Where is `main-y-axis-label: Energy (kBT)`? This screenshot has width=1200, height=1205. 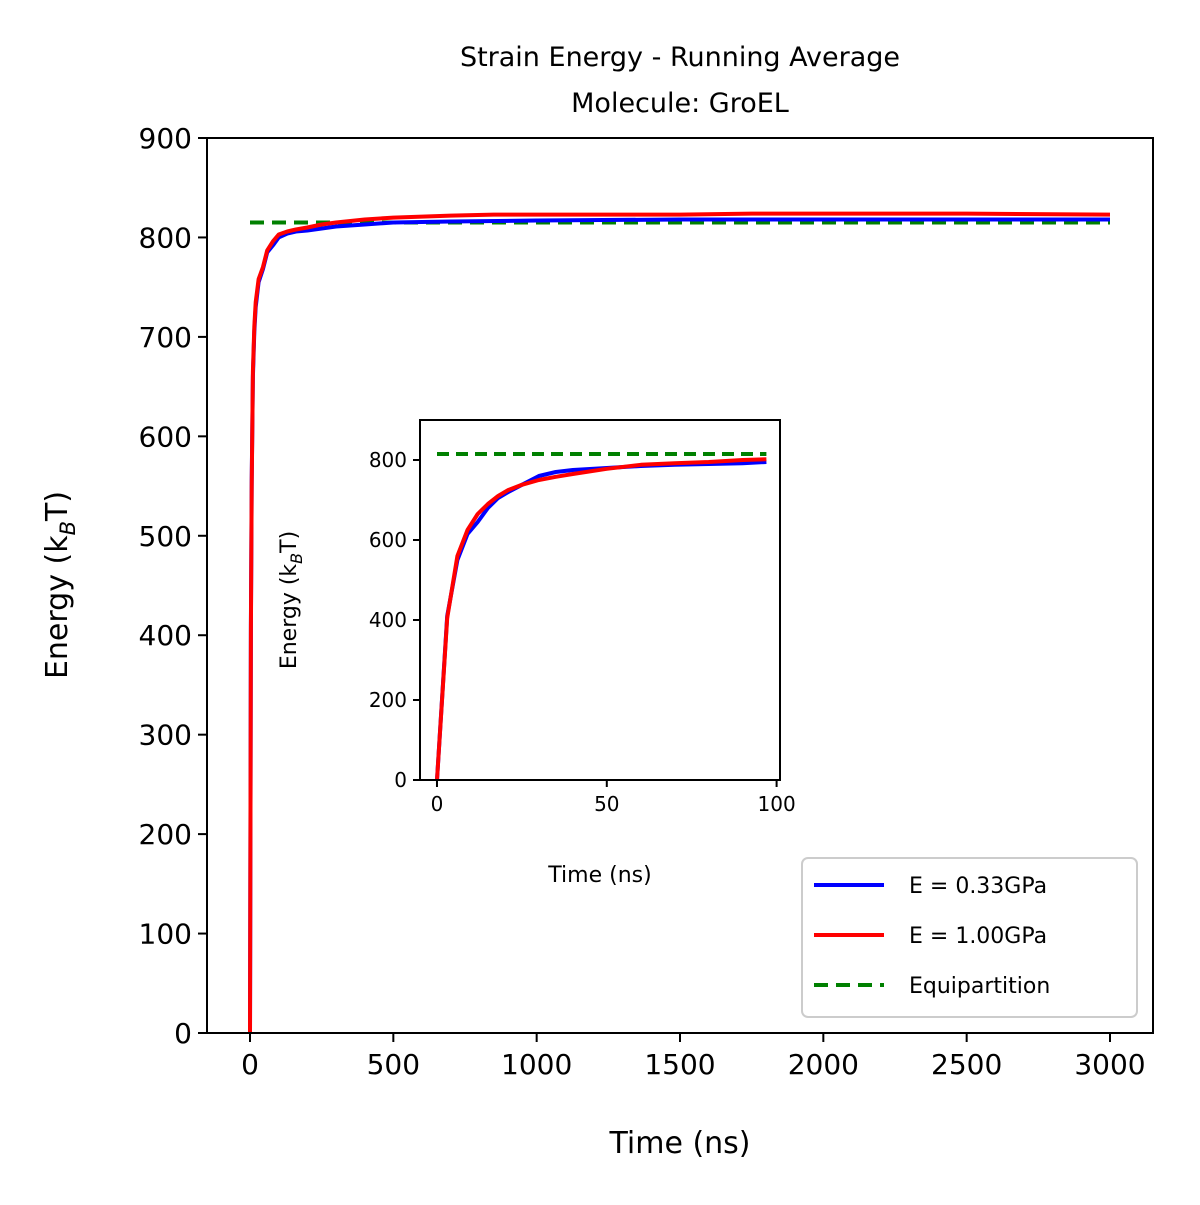 main-y-axis-label: Energy (kBT) is located at coordinates (60, 585).